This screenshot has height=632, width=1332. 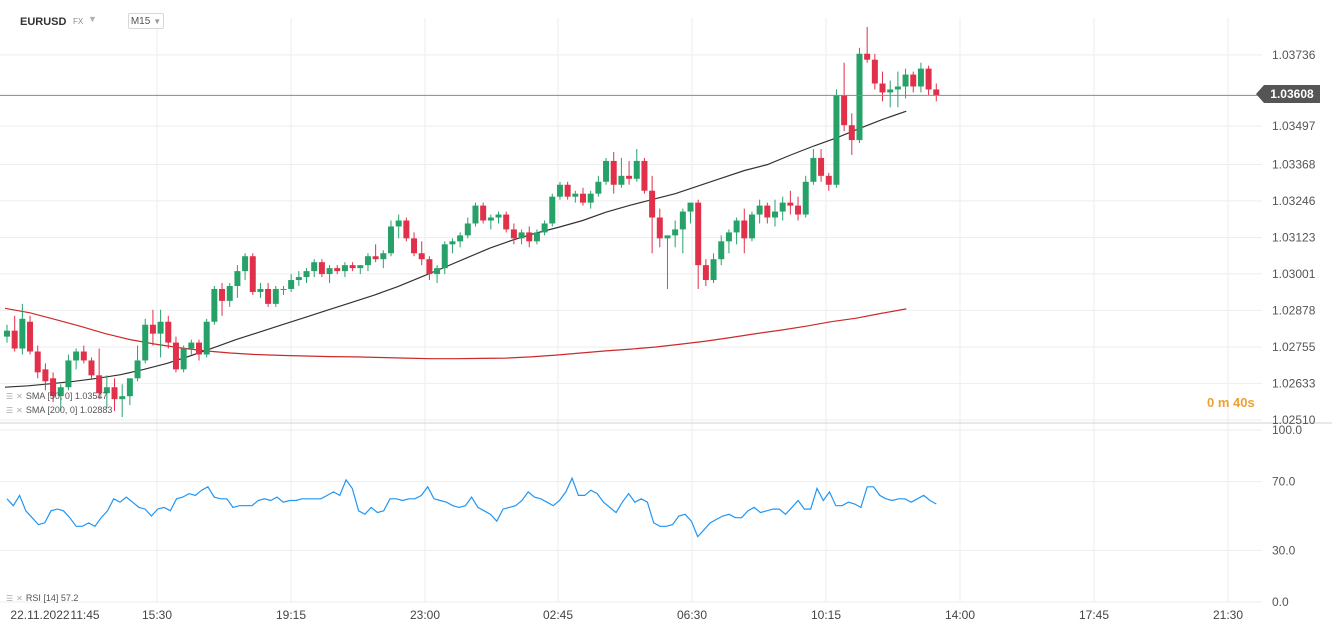 What do you see at coordinates (1284, 482) in the screenshot?
I see `rsi-tick-label: 70.0` at bounding box center [1284, 482].